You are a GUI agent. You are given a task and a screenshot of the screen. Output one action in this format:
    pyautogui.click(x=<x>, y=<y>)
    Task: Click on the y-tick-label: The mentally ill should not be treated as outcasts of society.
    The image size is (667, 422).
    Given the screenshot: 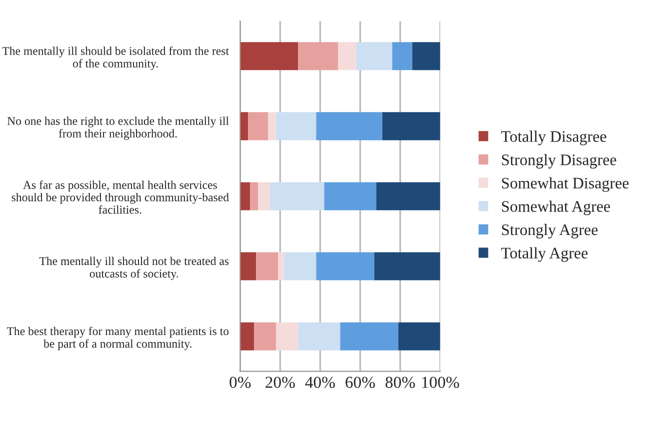 What is the action you would take?
    pyautogui.click(x=134, y=268)
    